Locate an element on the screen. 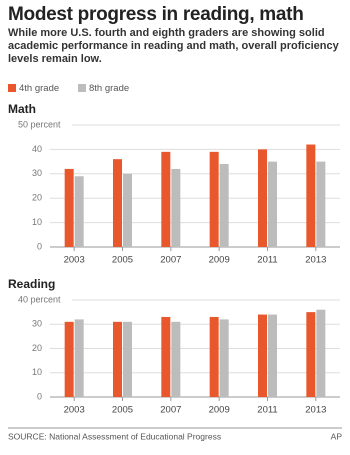  legend-label: 4th grade is located at coordinates (39, 88).